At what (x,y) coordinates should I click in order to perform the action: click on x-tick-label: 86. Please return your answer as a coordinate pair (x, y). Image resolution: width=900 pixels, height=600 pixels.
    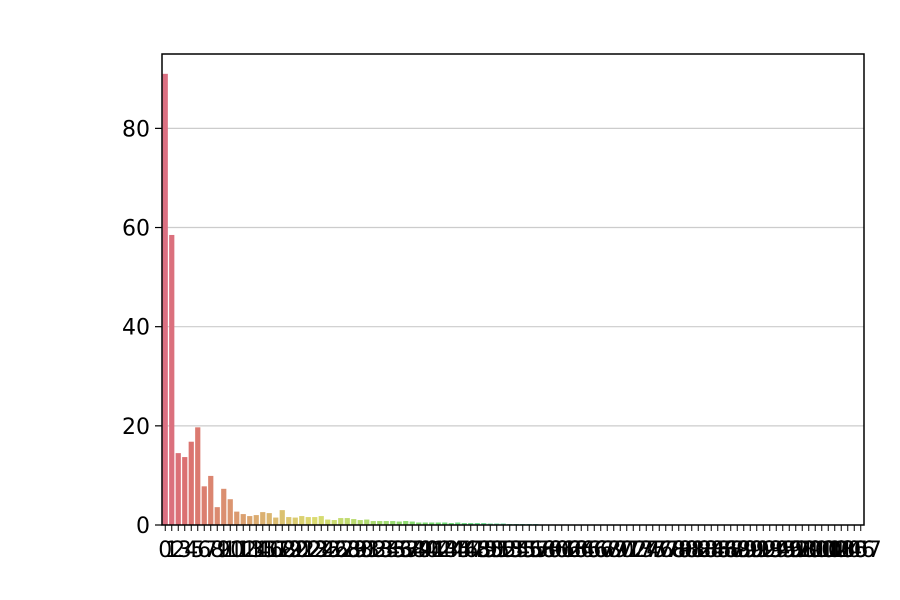
    Looking at the image, I should click on (724, 550).